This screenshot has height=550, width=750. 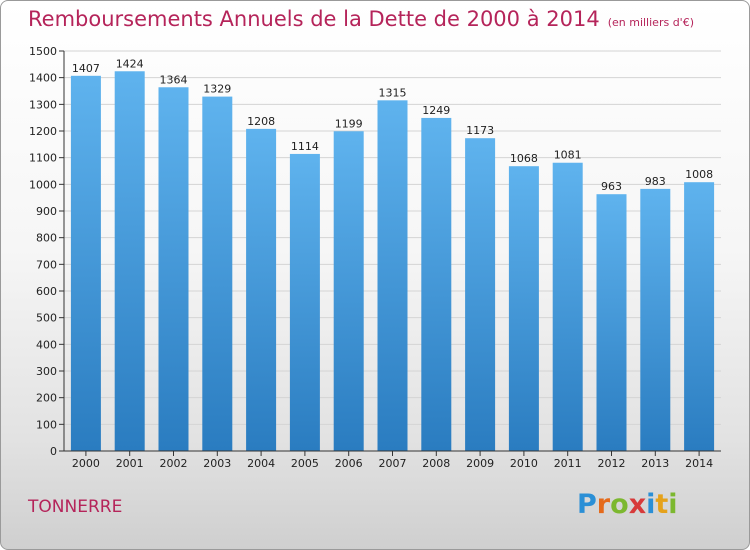 I want to click on logo-letter: t, so click(x=662, y=504).